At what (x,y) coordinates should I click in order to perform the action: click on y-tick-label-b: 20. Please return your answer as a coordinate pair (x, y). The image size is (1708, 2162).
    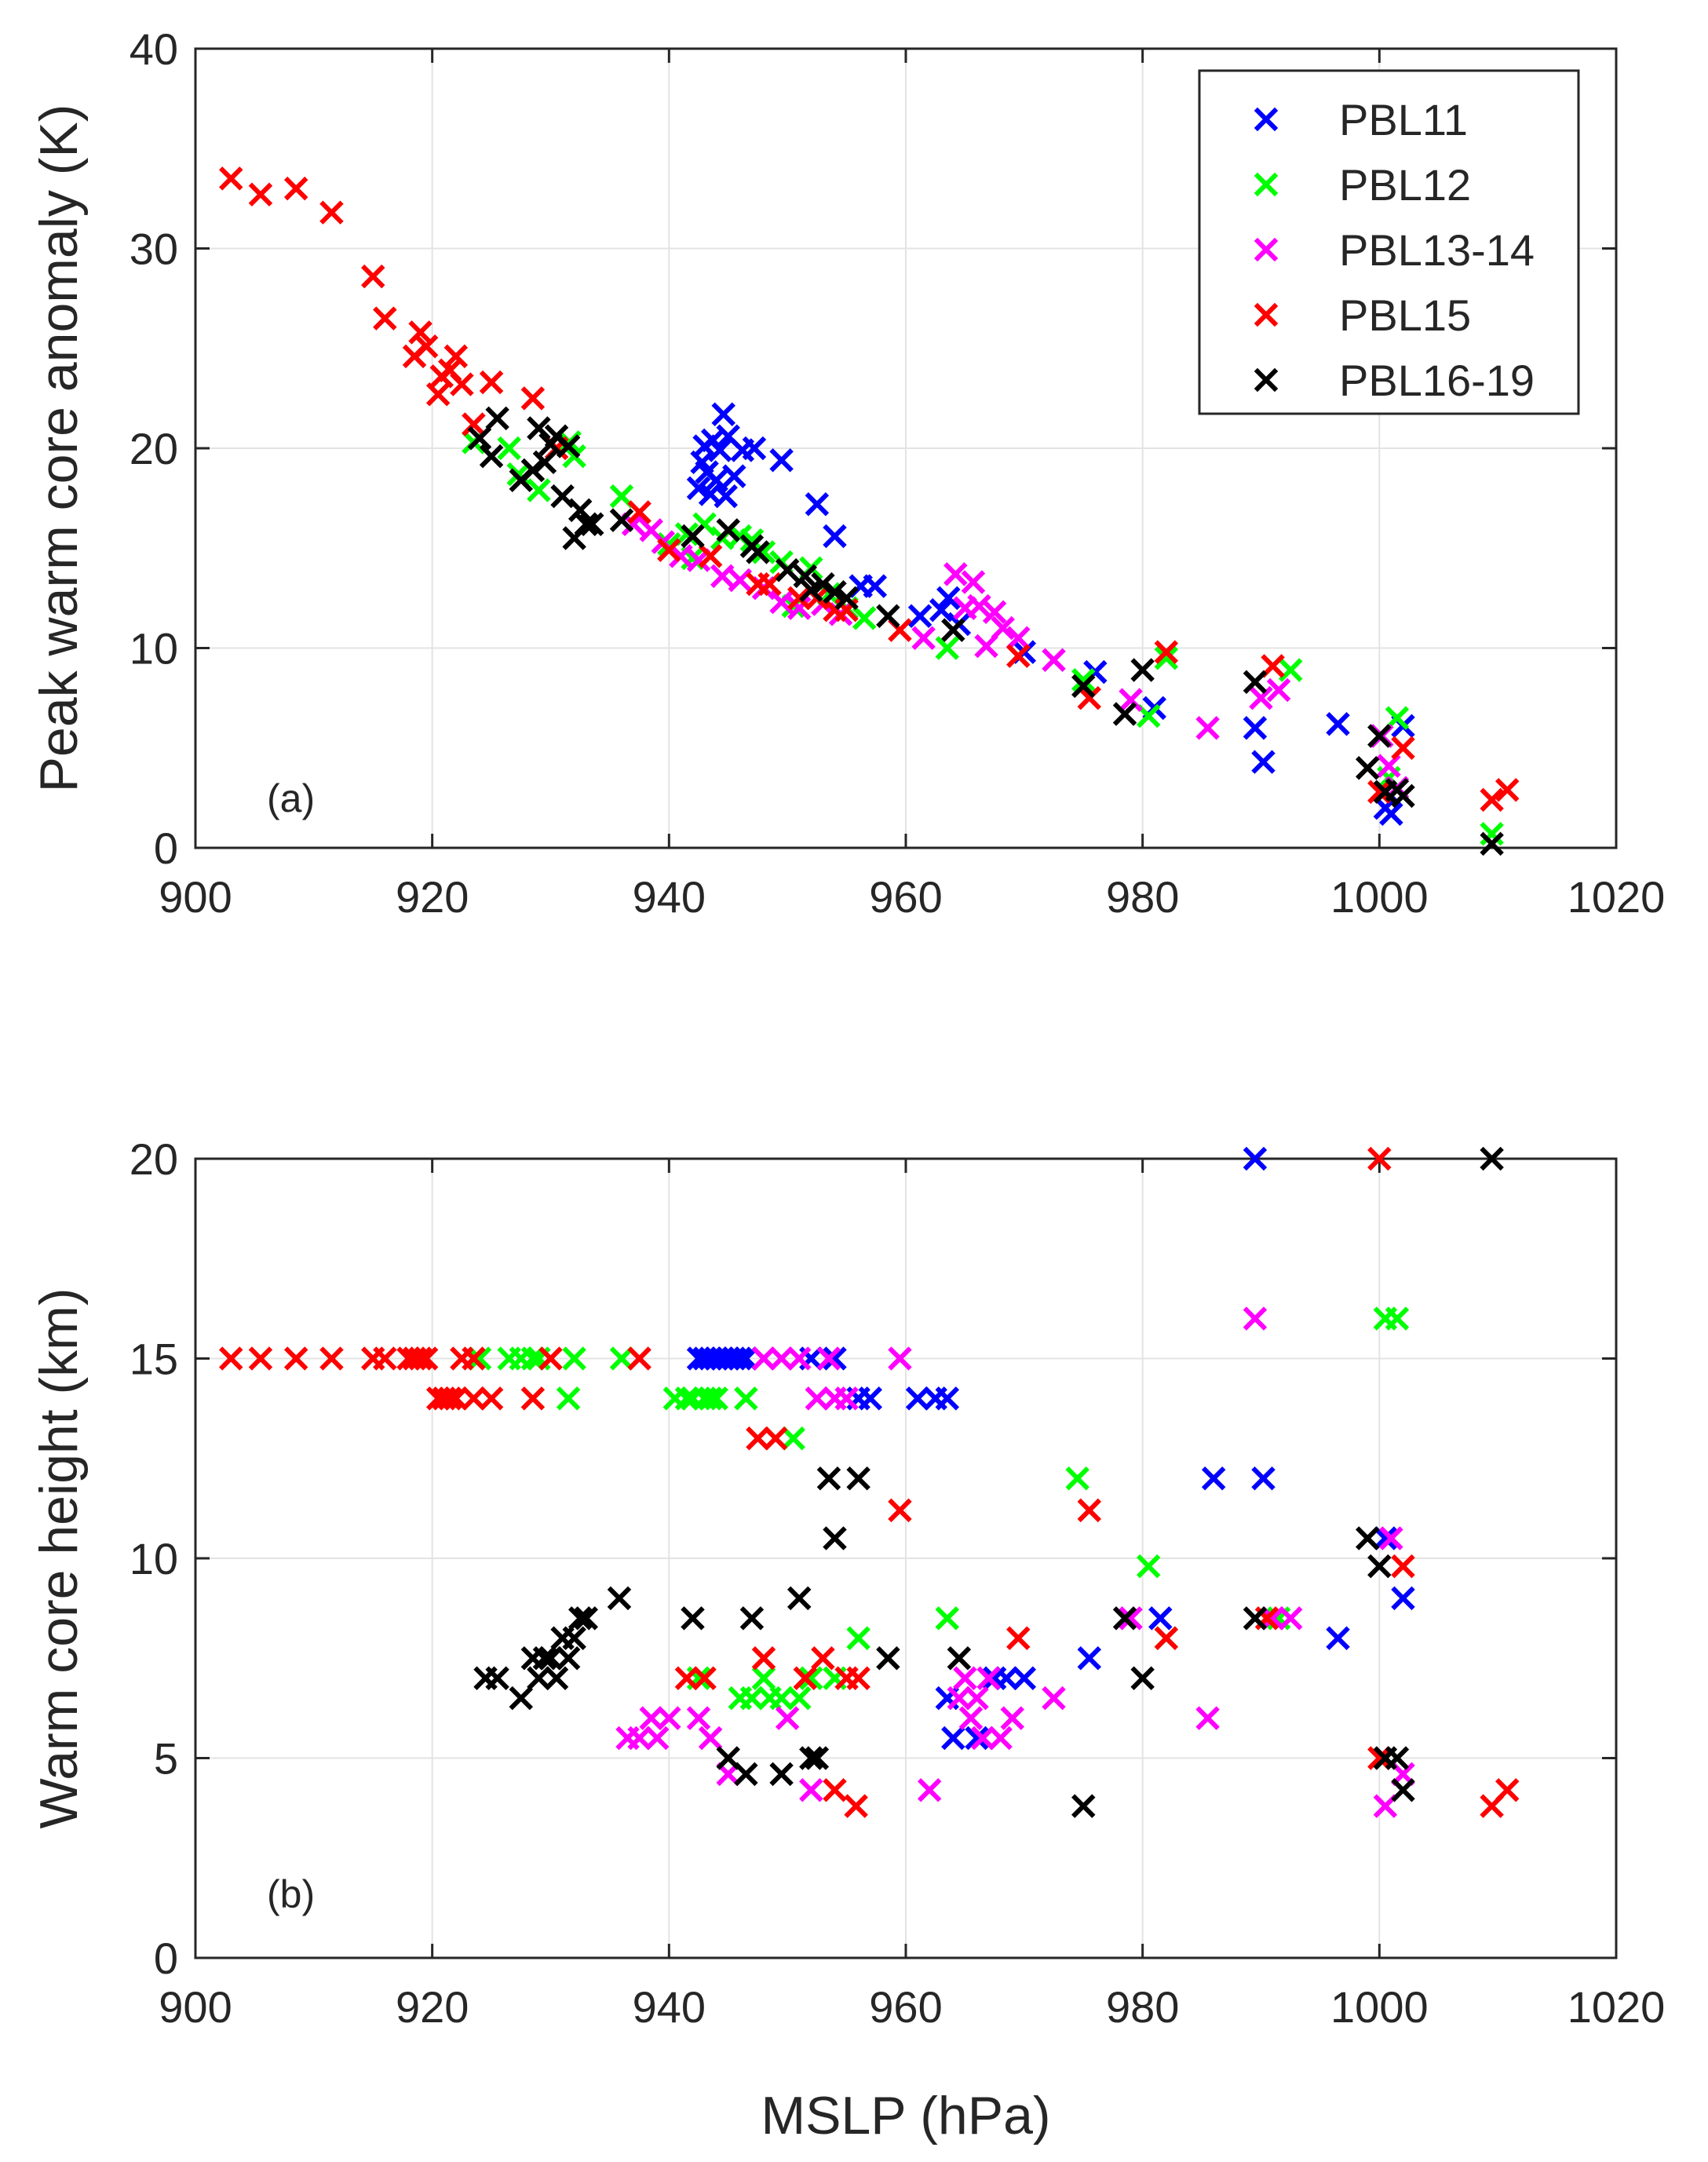
    Looking at the image, I should click on (154, 1159).